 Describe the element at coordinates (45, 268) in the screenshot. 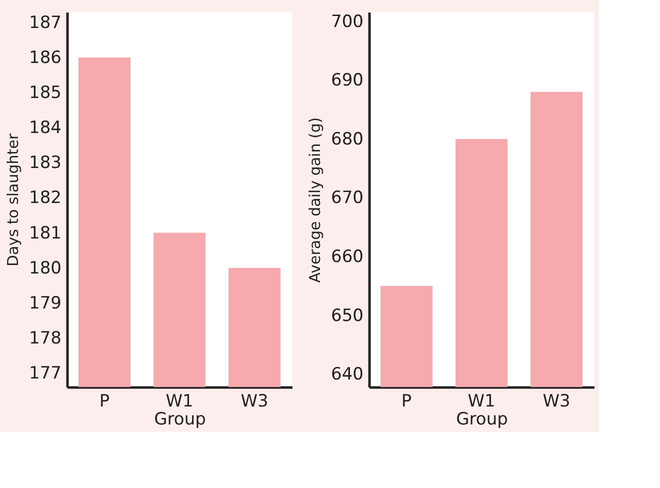

I see `y-tick-label: 180` at that location.